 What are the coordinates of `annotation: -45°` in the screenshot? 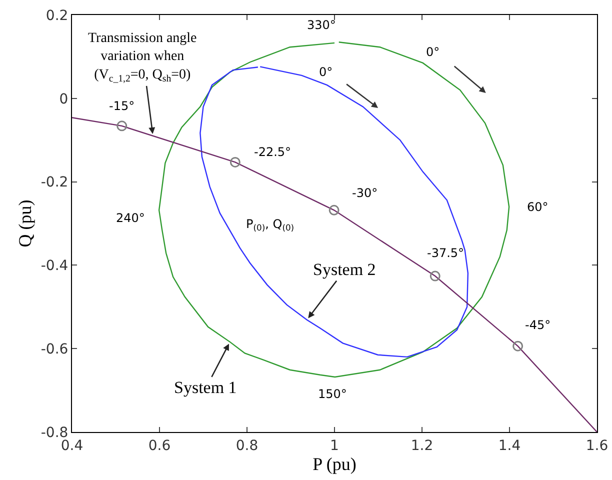 It's located at (538, 325).